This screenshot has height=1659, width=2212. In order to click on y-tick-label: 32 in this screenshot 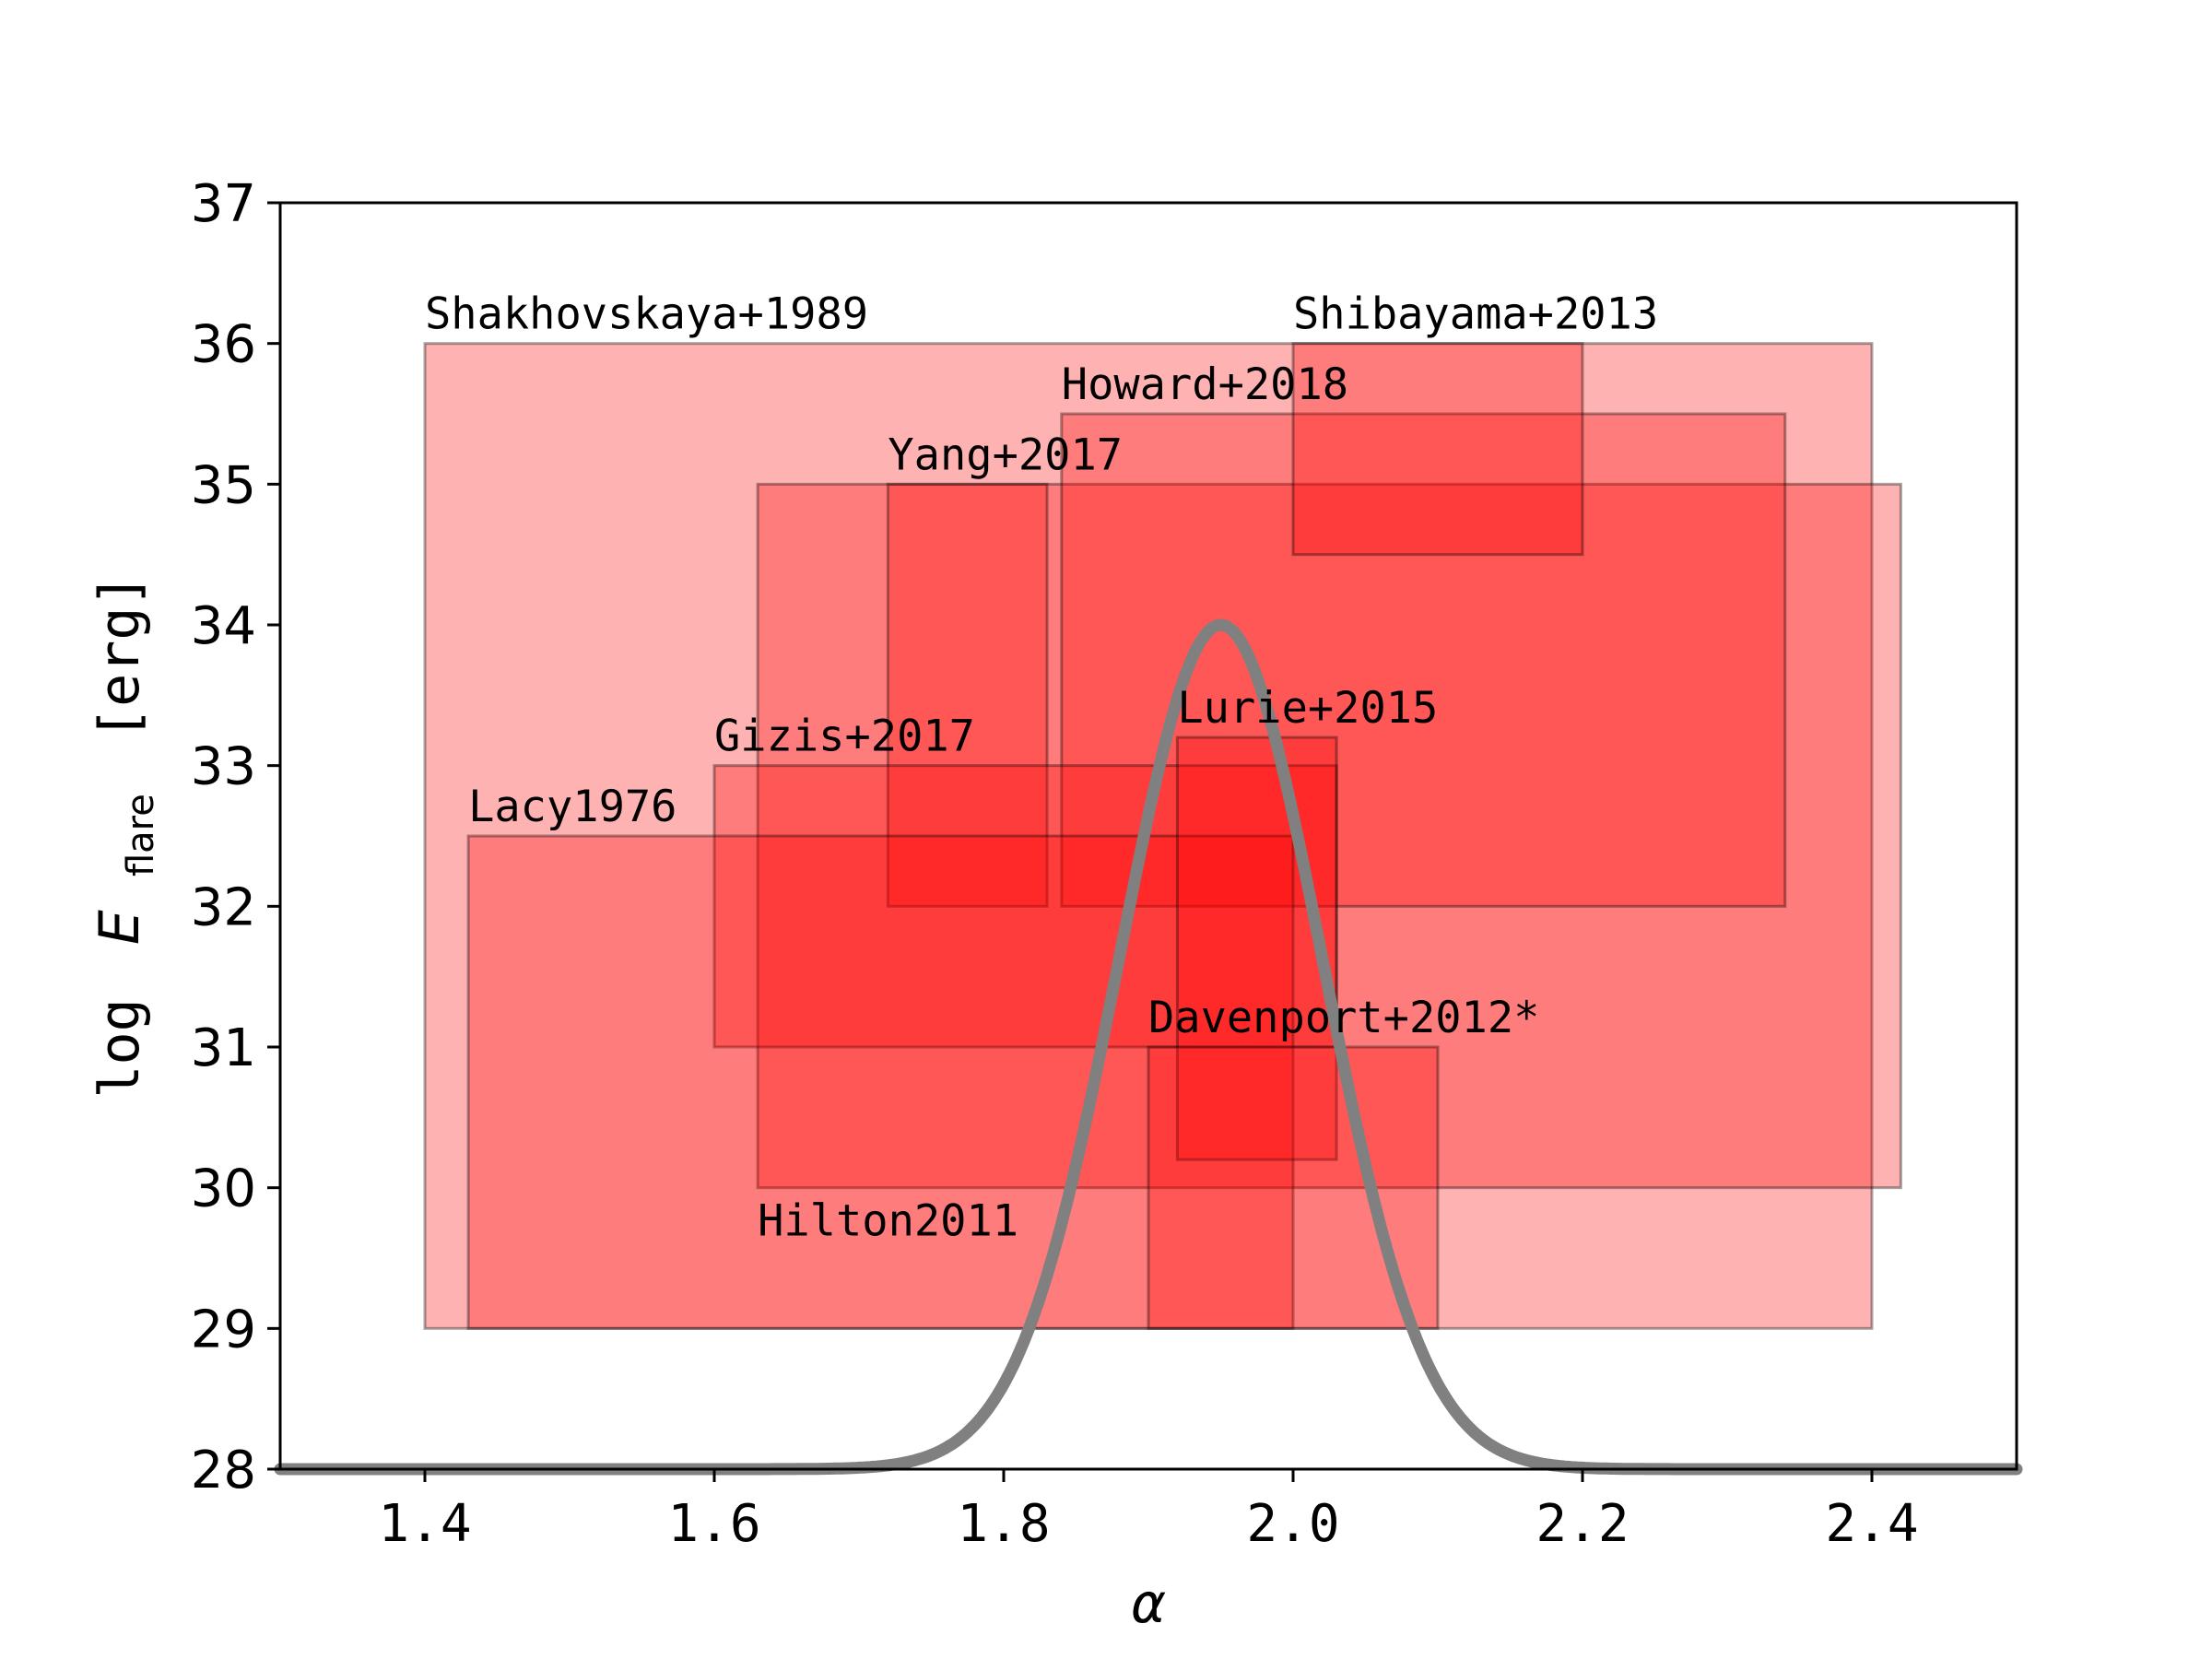, I will do `click(223, 907)`.